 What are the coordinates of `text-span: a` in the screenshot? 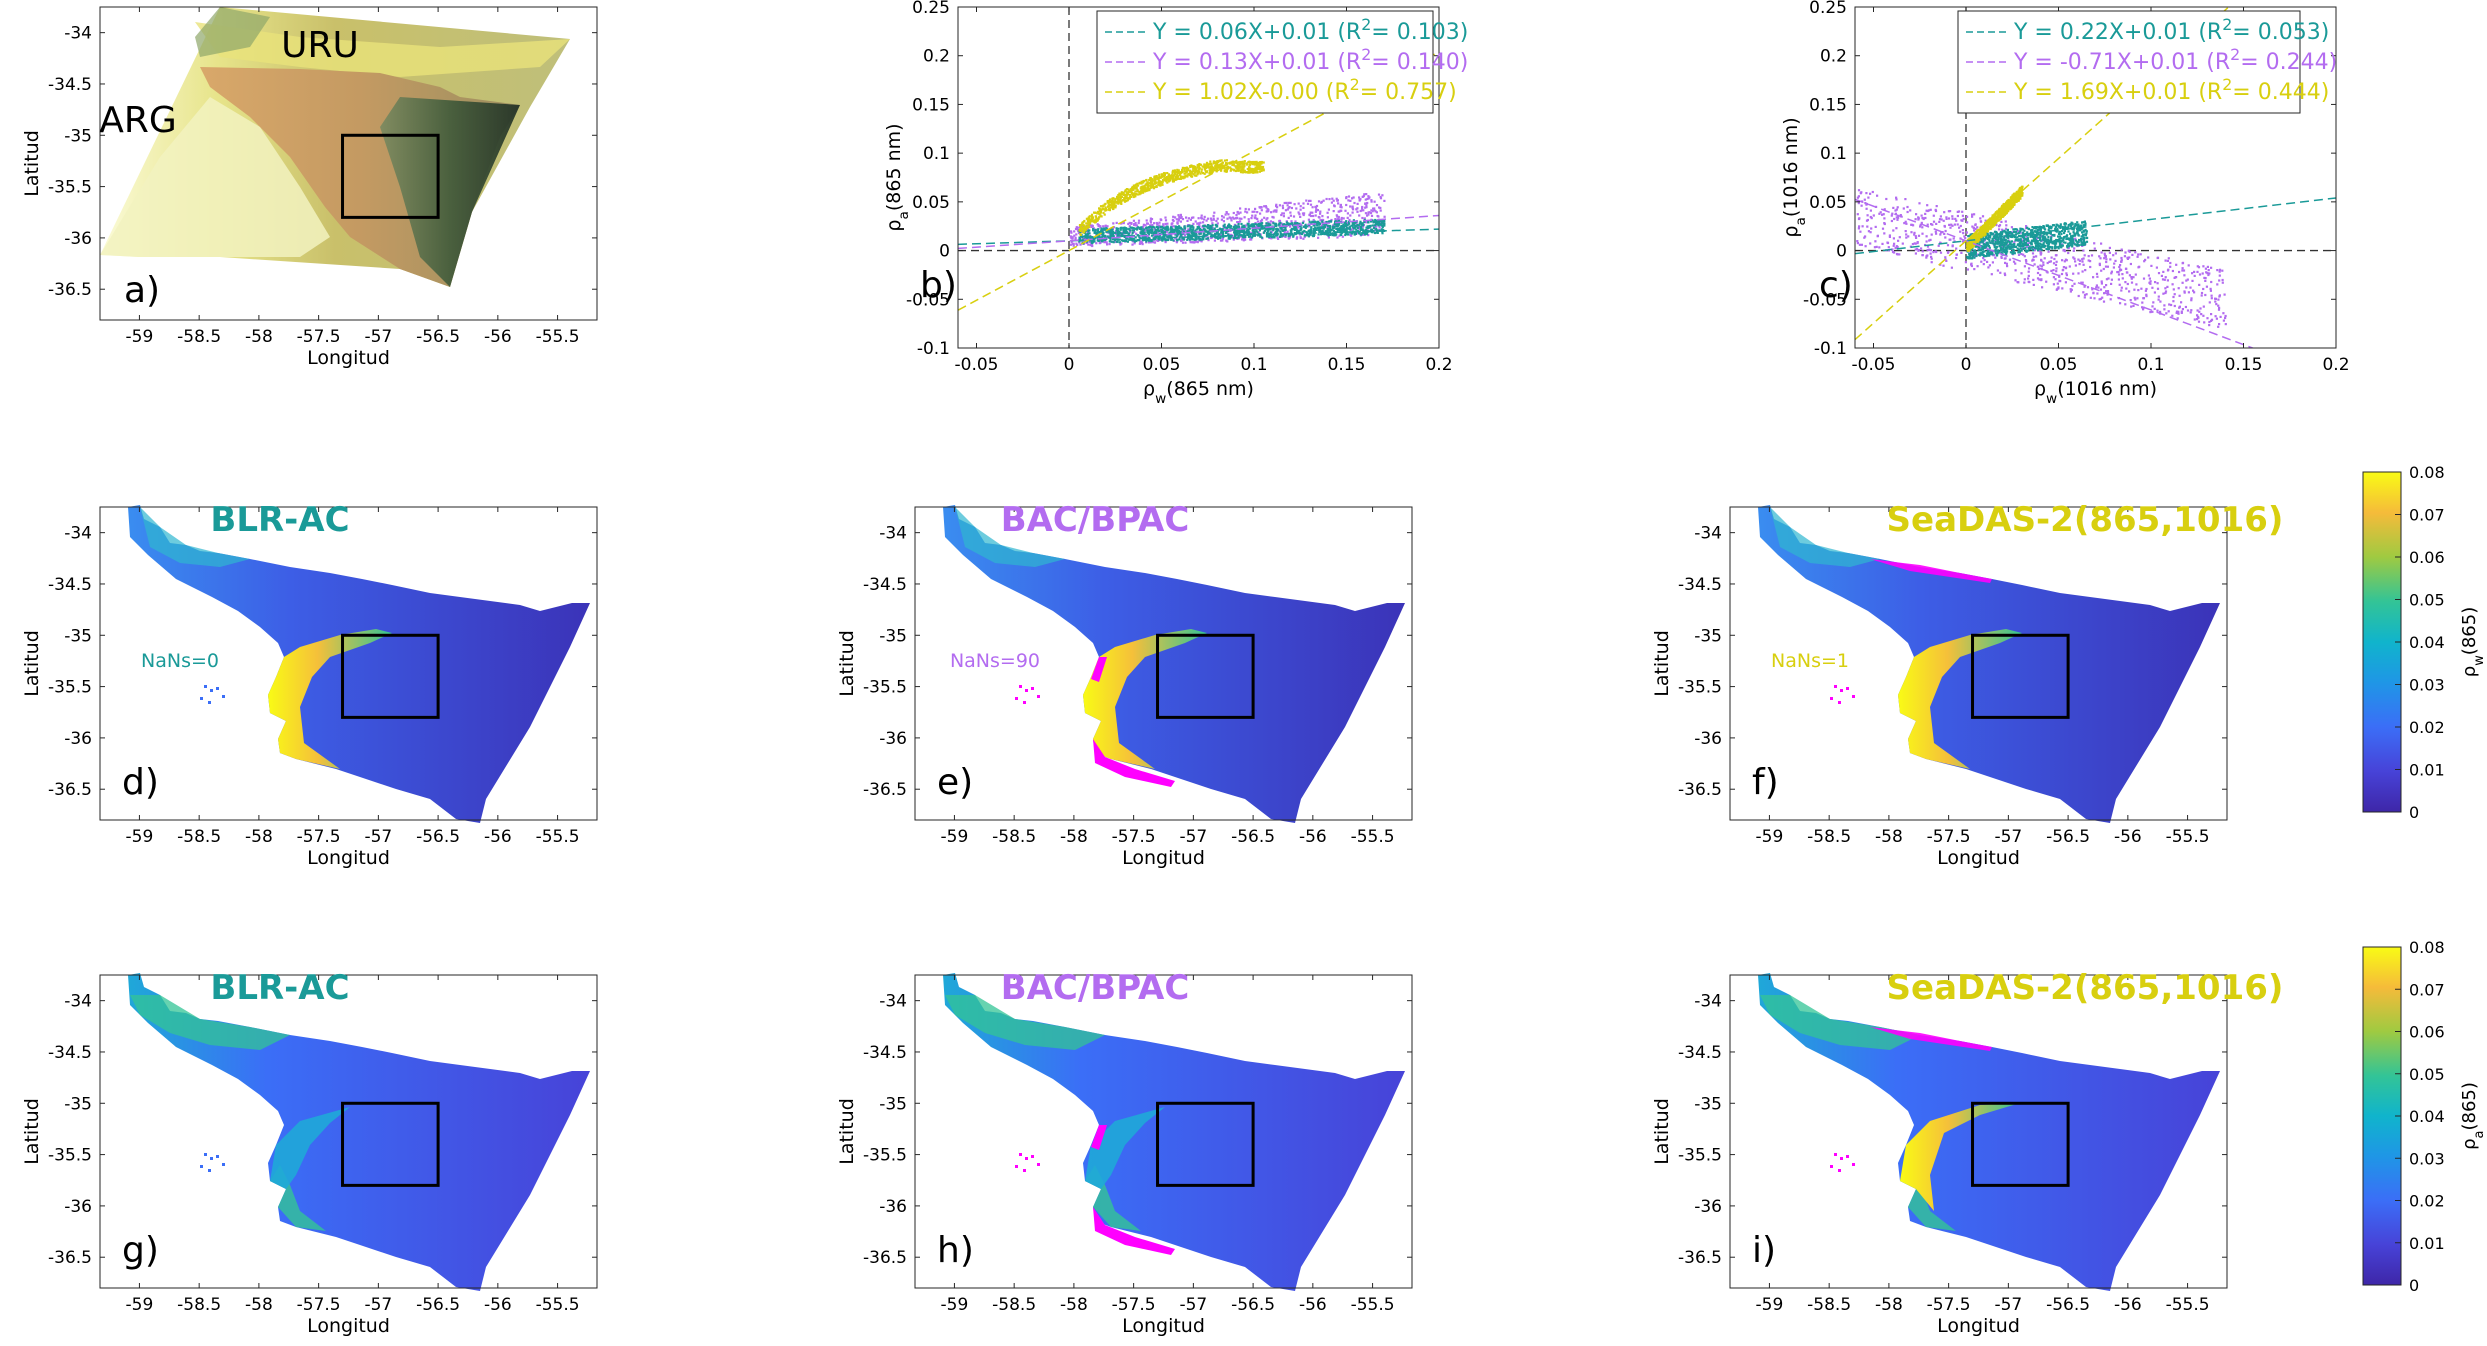 It's located at (904, 215).